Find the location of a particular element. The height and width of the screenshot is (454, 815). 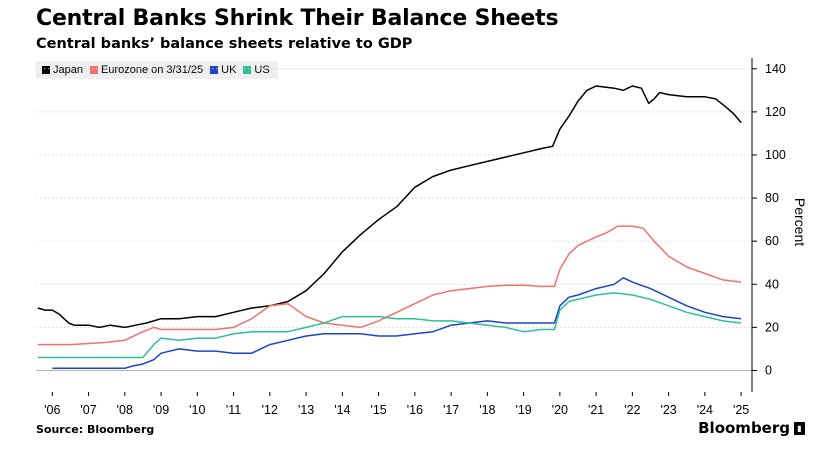

legend-item-japan: Japan is located at coordinates (62, 70).